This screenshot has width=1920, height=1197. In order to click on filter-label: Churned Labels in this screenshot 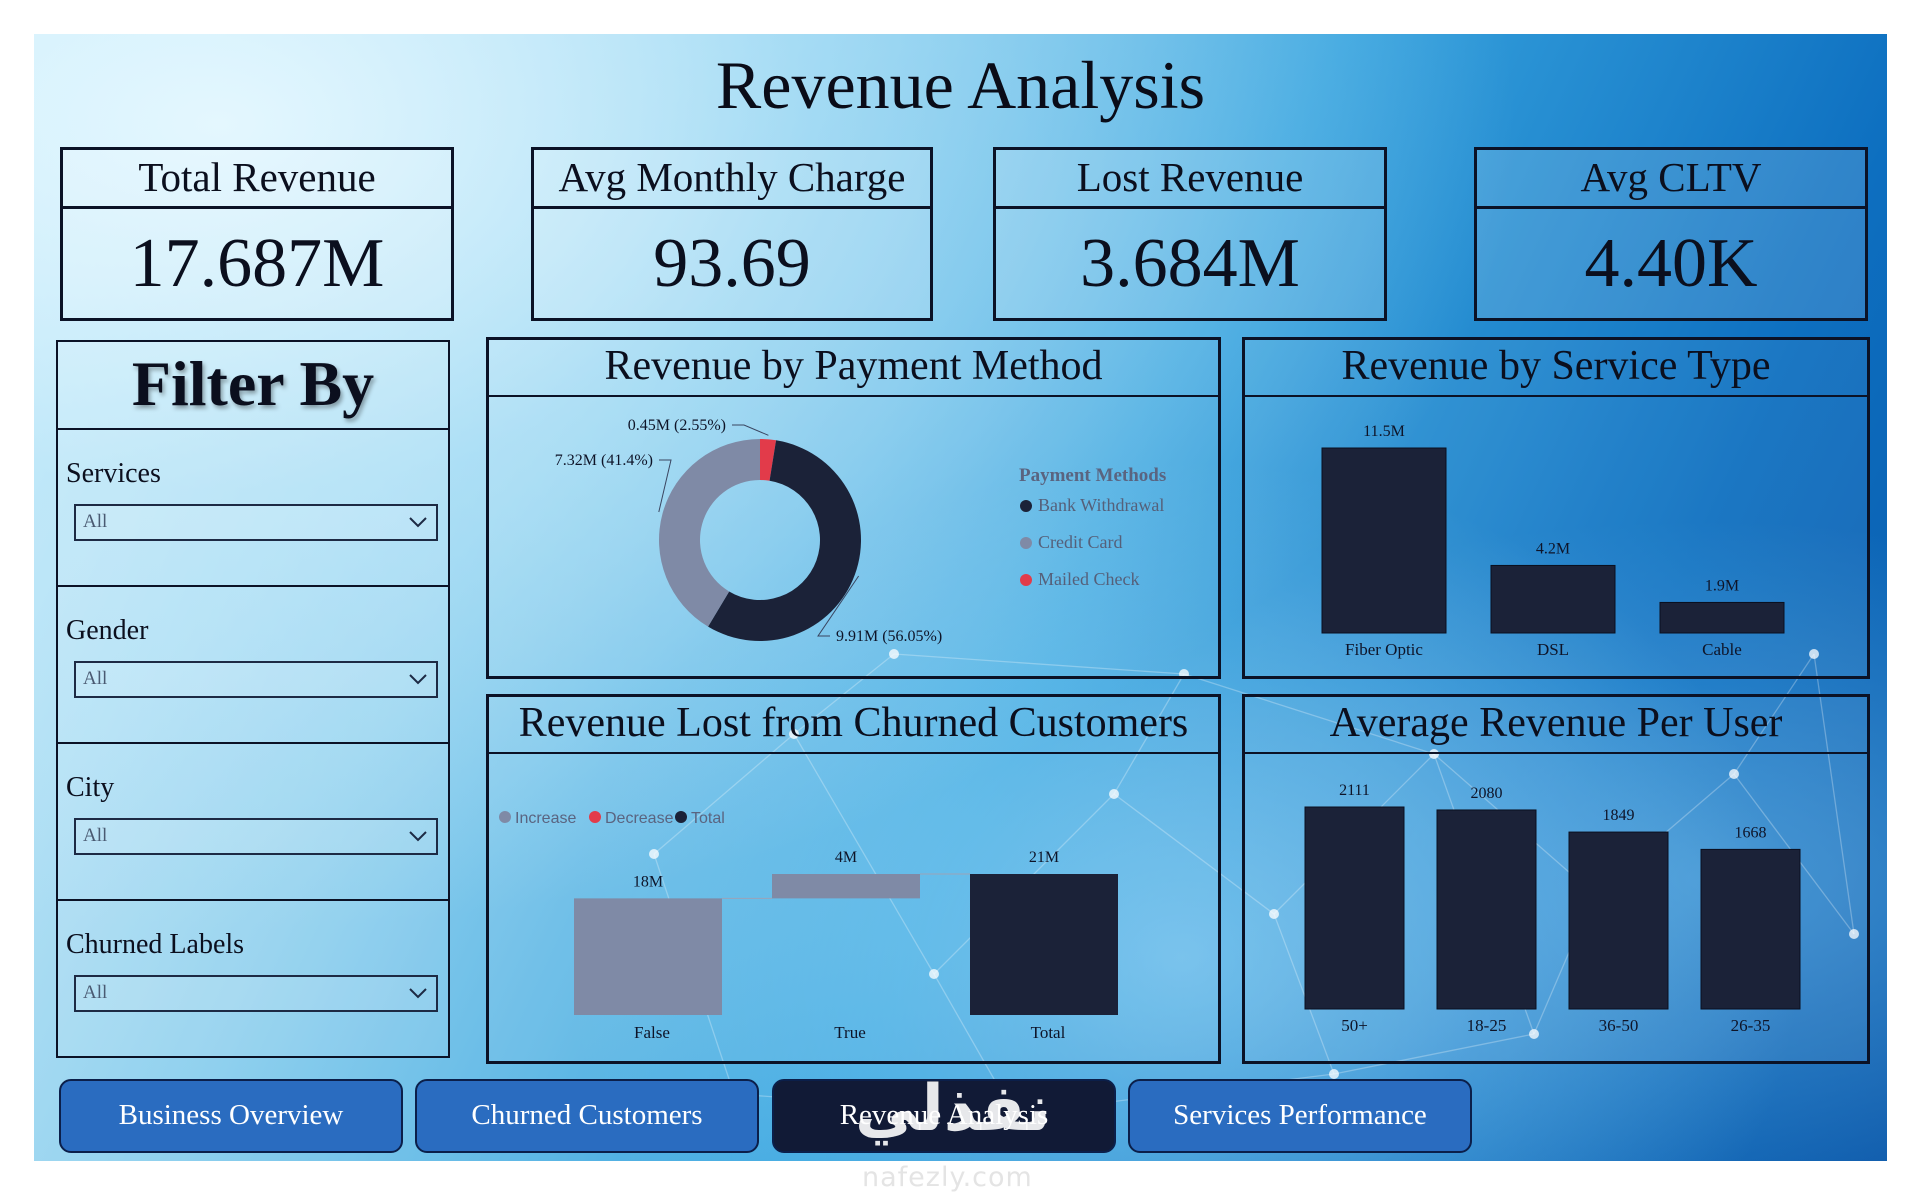, I will do `click(155, 944)`.